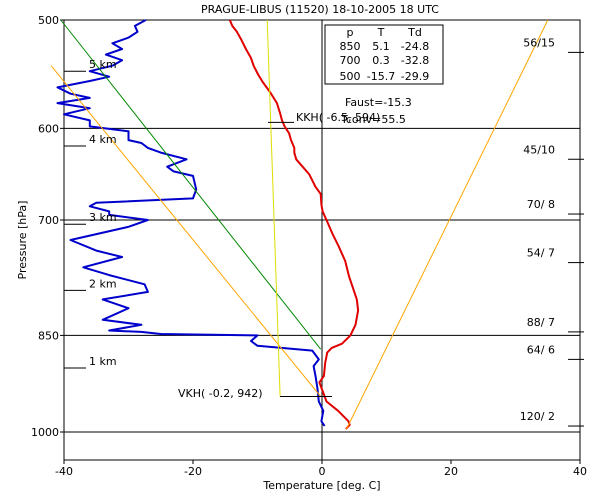 The width and height of the screenshot is (600, 500). What do you see at coordinates (64, 471) in the screenshot?
I see `x-tick-label: -40` at bounding box center [64, 471].